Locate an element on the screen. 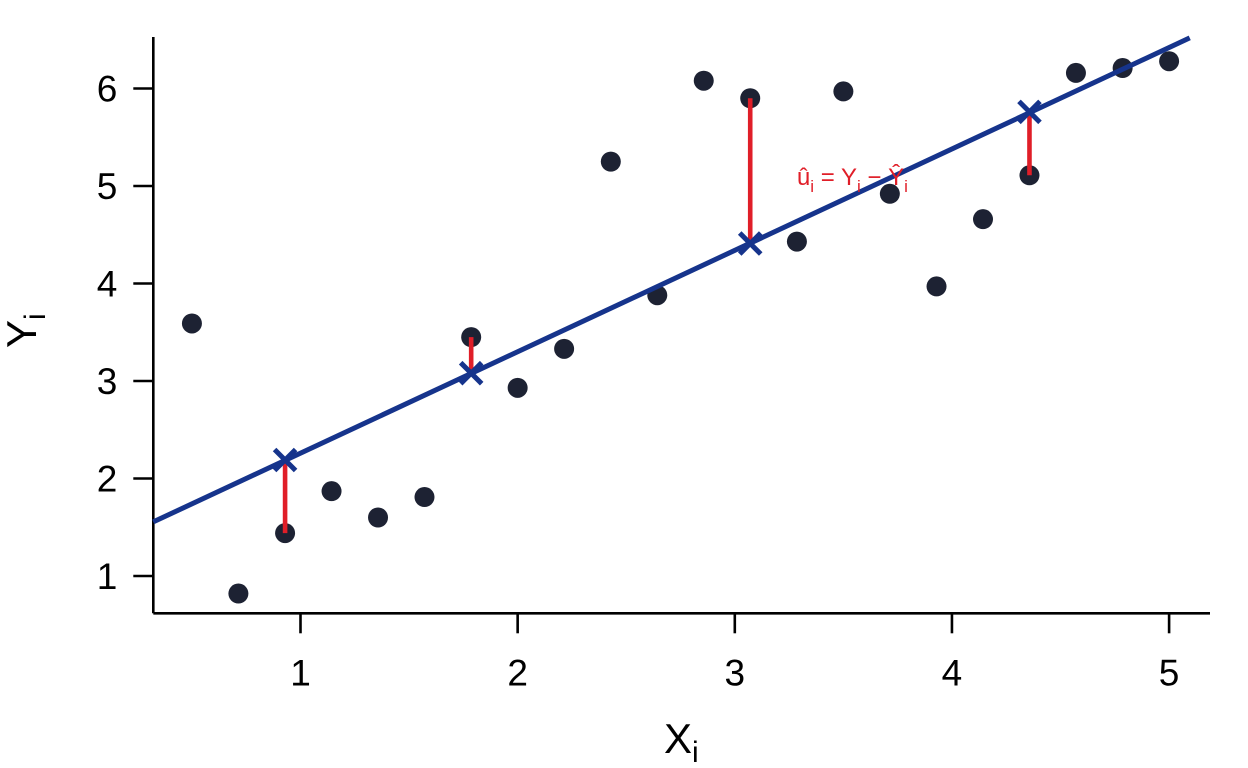 The height and width of the screenshot is (768, 1248). y-tick-label: 6 is located at coordinates (107, 89).